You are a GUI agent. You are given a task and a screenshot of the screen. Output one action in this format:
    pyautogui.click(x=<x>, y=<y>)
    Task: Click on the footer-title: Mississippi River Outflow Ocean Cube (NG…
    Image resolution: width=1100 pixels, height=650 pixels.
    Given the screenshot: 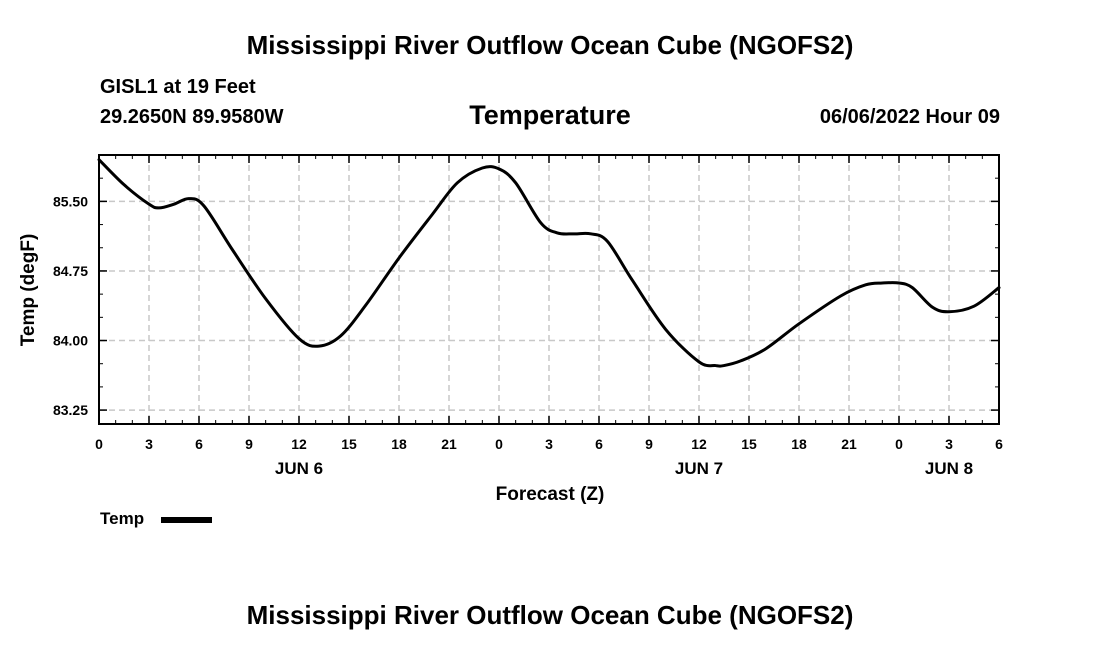 What is the action you would take?
    pyautogui.click(x=550, y=615)
    